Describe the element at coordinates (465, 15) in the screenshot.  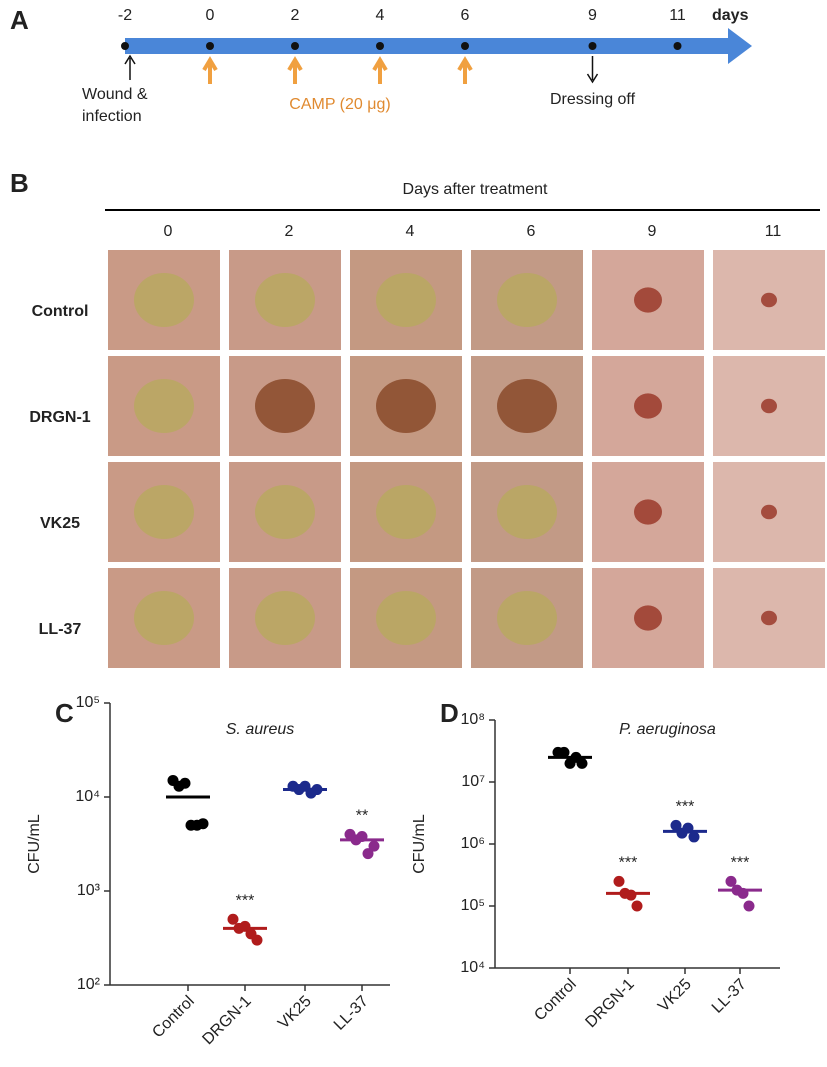
I see `day-label: 6` at that location.